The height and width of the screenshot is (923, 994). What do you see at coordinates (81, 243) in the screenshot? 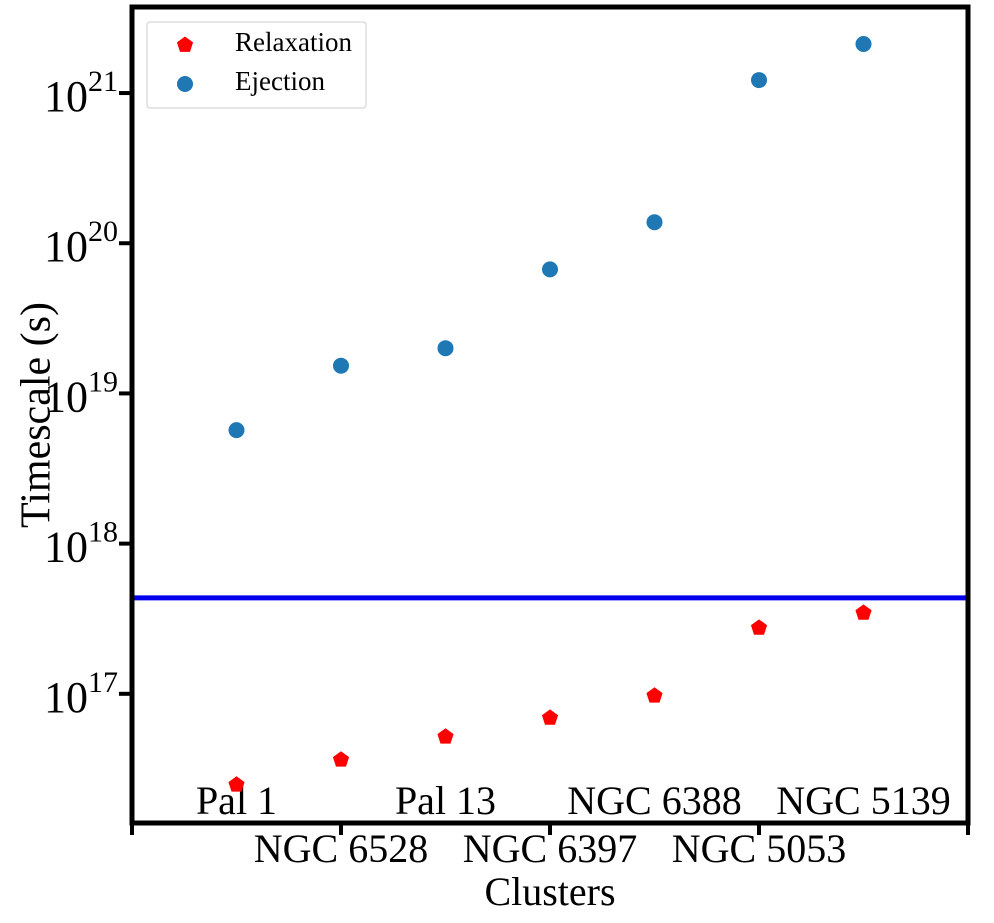
I see `y-tick-label: 1020` at bounding box center [81, 243].